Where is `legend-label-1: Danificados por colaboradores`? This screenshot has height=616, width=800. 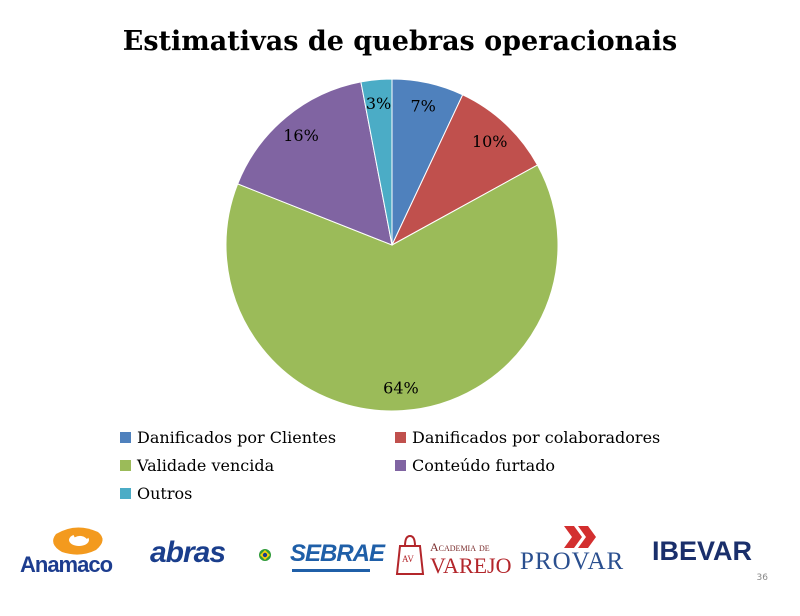 legend-label-1: Danificados por colaboradores is located at coordinates (536, 437).